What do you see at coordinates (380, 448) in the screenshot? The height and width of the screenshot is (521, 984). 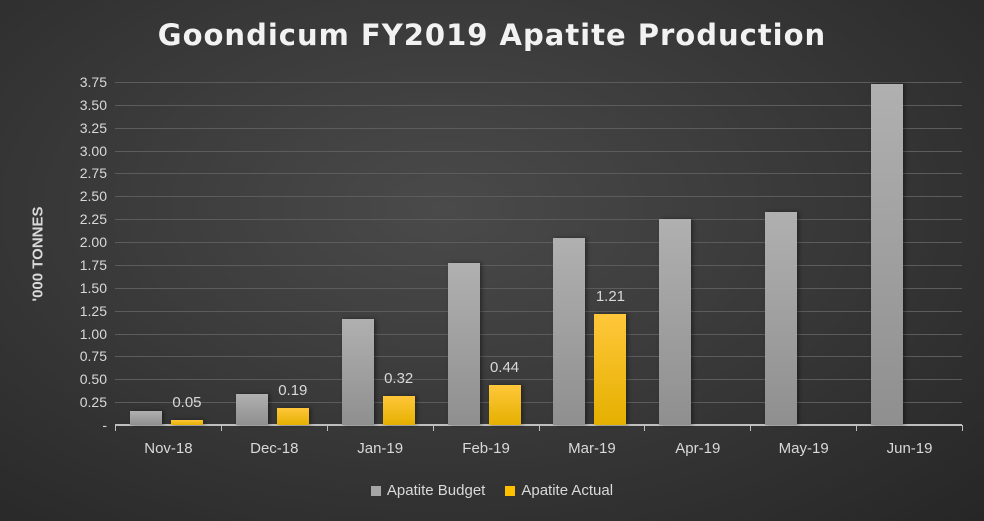 I see `x-tick-label: Jan-19` at bounding box center [380, 448].